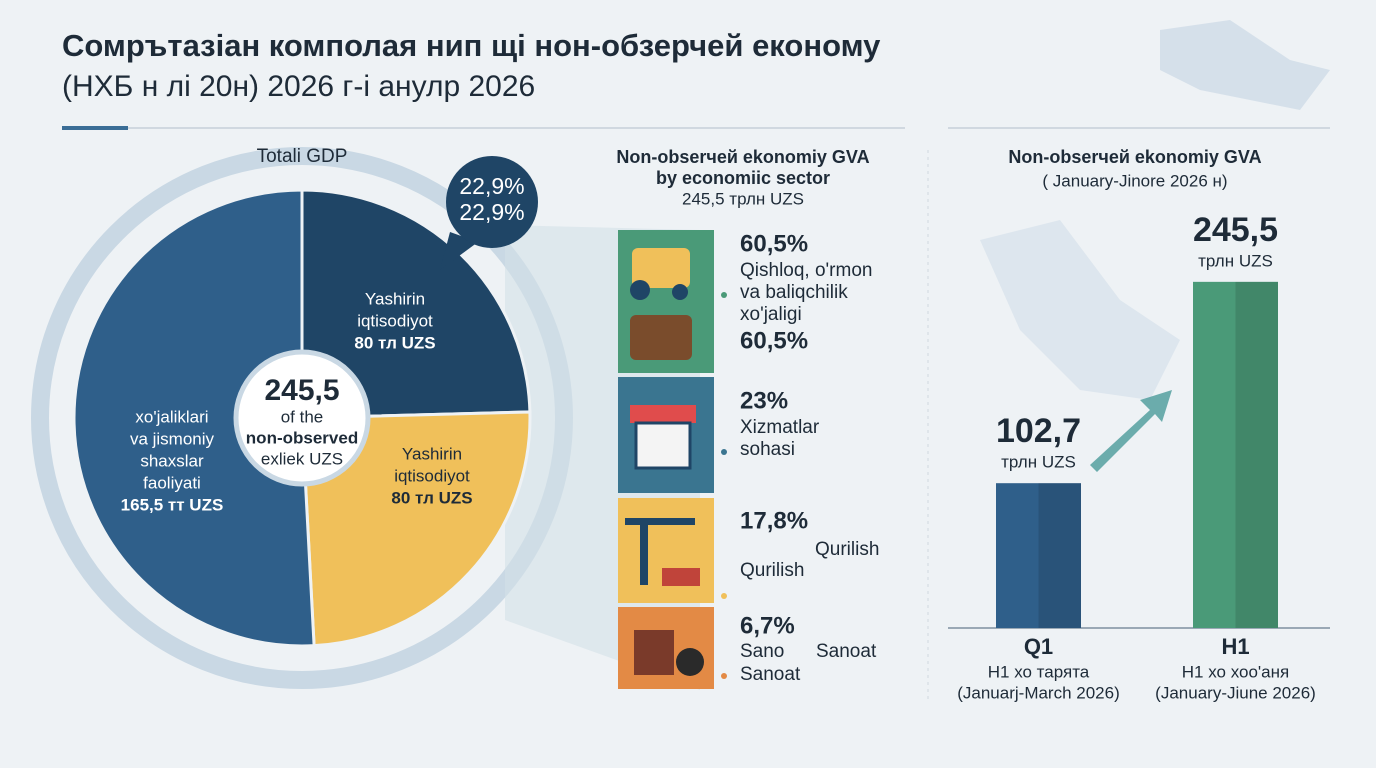 The width and height of the screenshot is (1376, 768). I want to click on sector-label: Qurilish, so click(847, 549).